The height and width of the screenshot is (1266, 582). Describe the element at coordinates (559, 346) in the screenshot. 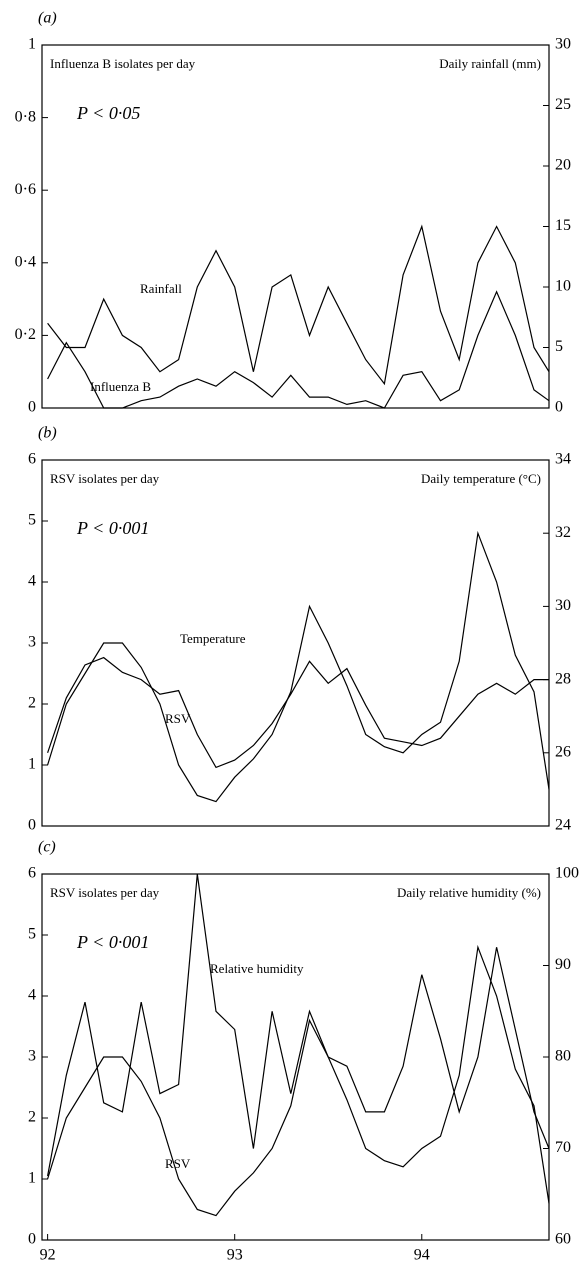

I see `y2-tick-label: 5` at that location.